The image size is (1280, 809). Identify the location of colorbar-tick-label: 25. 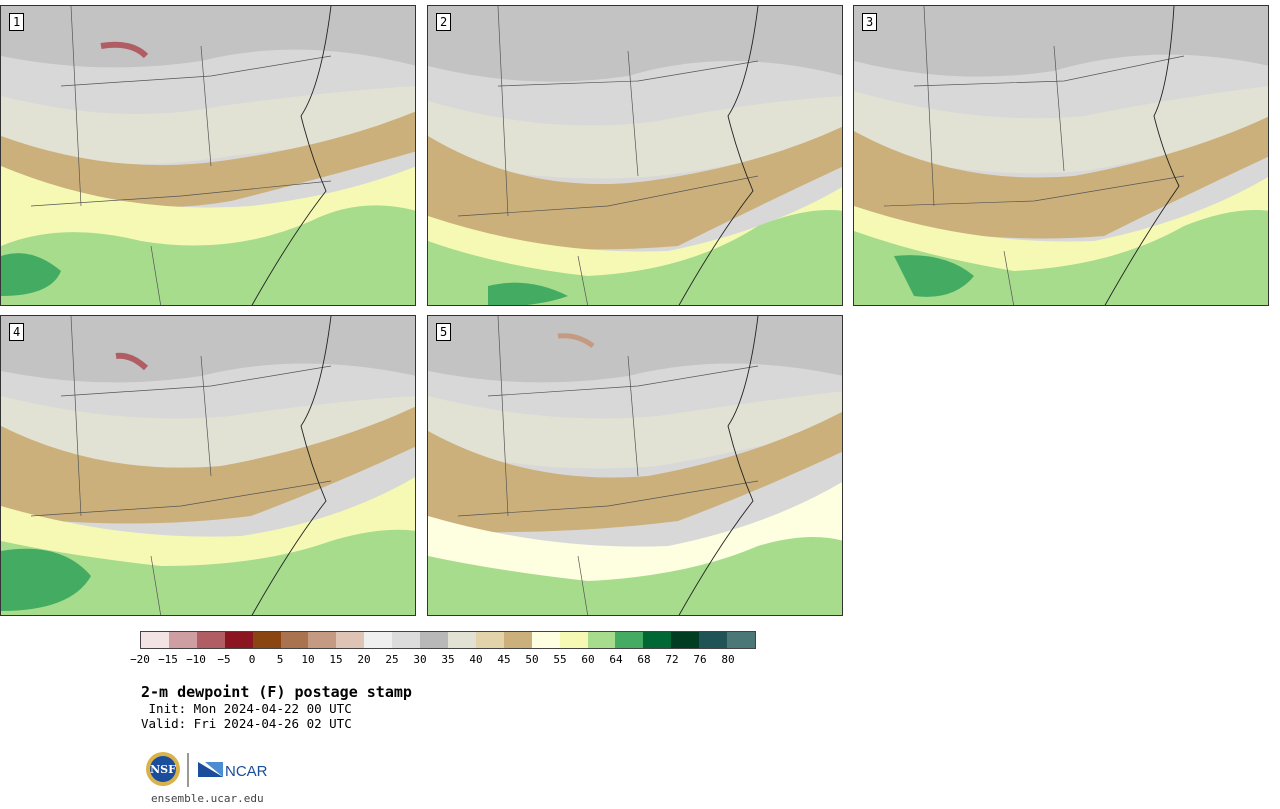
(392, 659).